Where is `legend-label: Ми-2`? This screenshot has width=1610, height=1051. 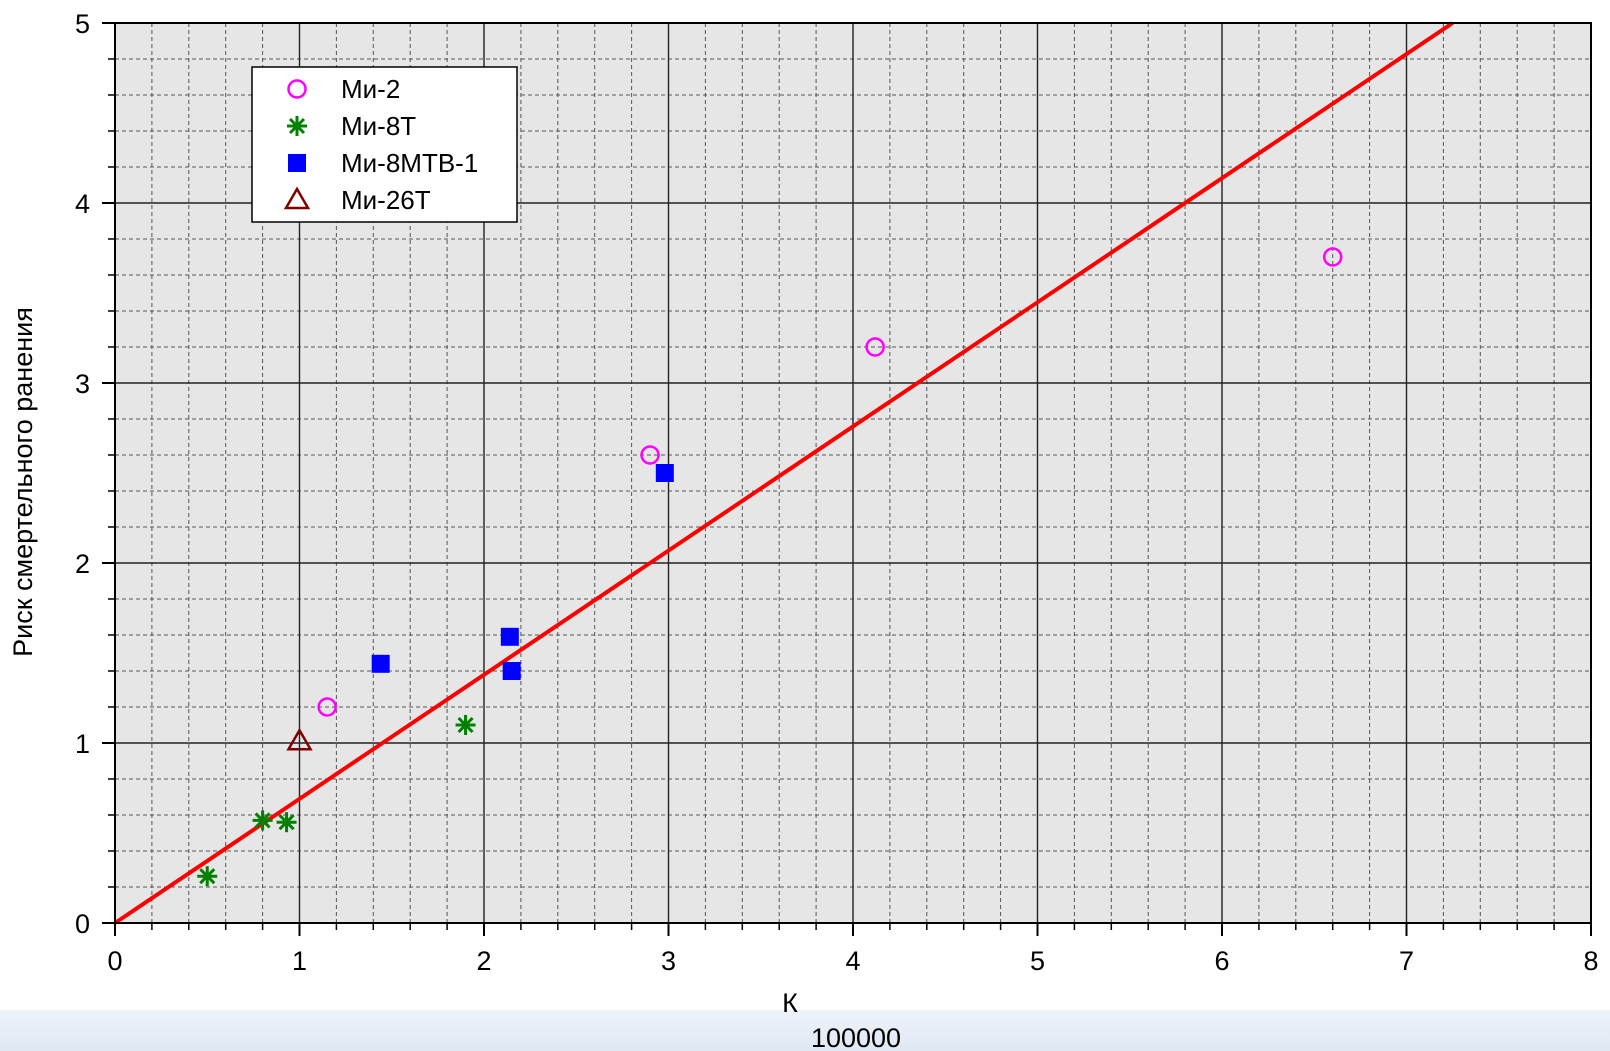 legend-label: Ми-2 is located at coordinates (370, 89).